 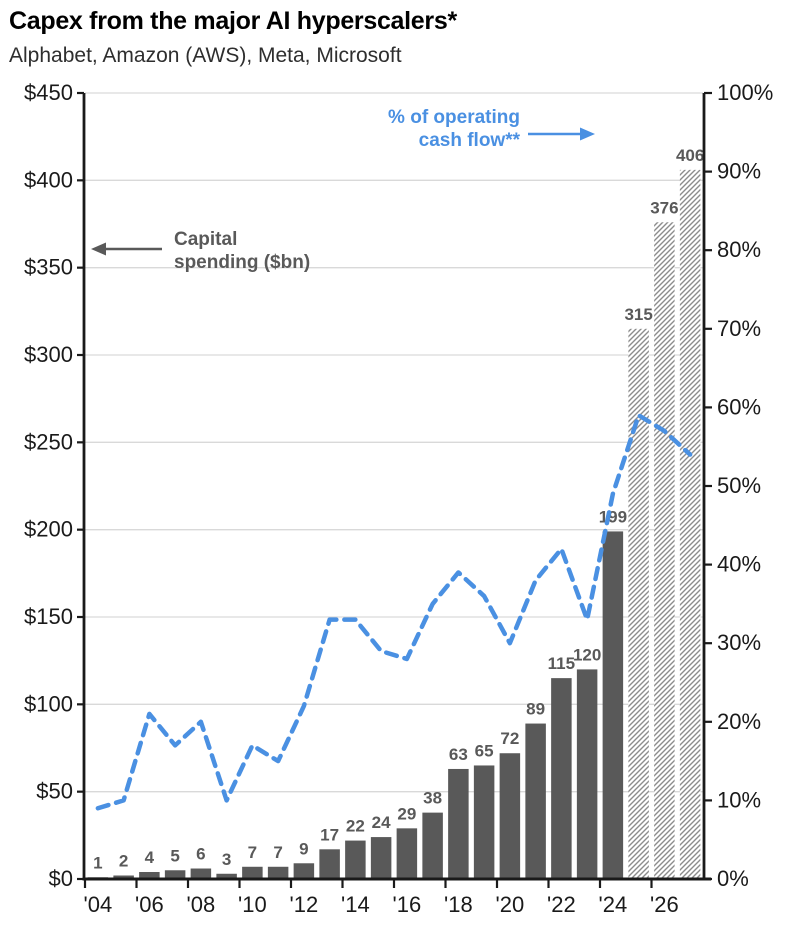 I want to click on bar-value-label: 17, so click(x=329, y=834).